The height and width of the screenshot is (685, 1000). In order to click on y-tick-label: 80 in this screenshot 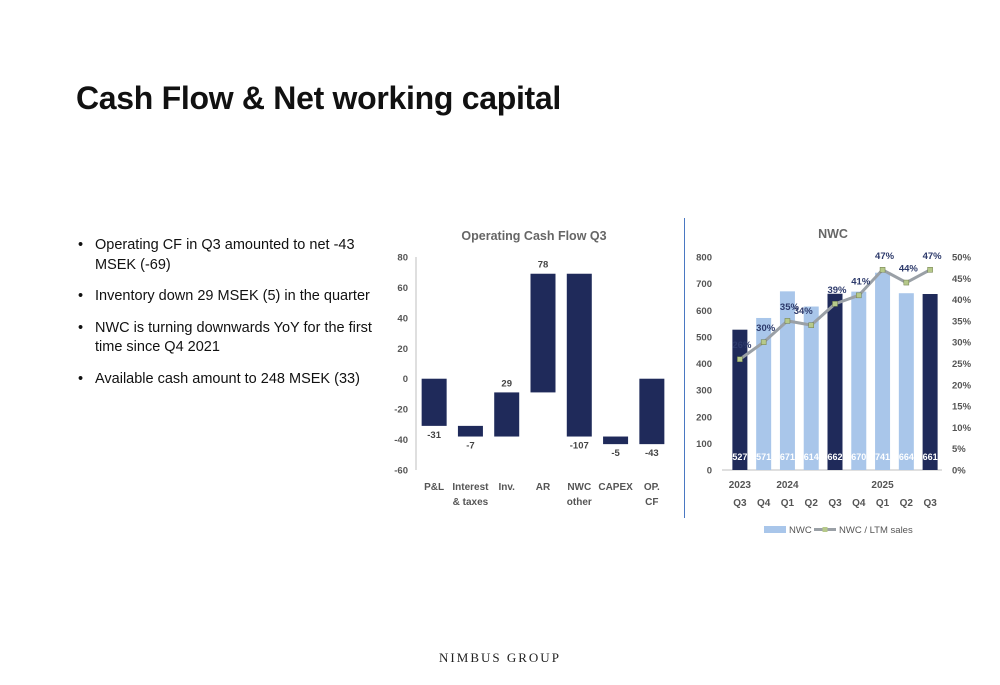, I will do `click(402, 258)`.